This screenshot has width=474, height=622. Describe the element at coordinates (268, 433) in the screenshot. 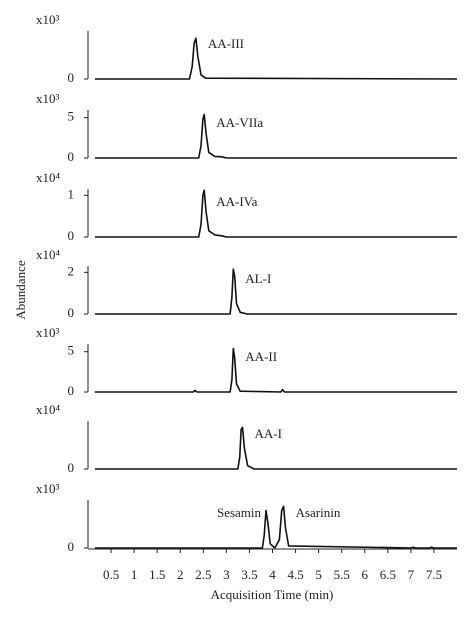

I see `peak-label: AA-I` at that location.